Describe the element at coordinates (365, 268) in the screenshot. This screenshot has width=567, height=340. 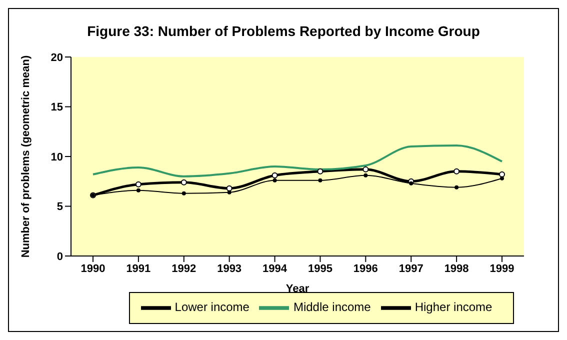
I see `x-tick-label: 1996` at that location.